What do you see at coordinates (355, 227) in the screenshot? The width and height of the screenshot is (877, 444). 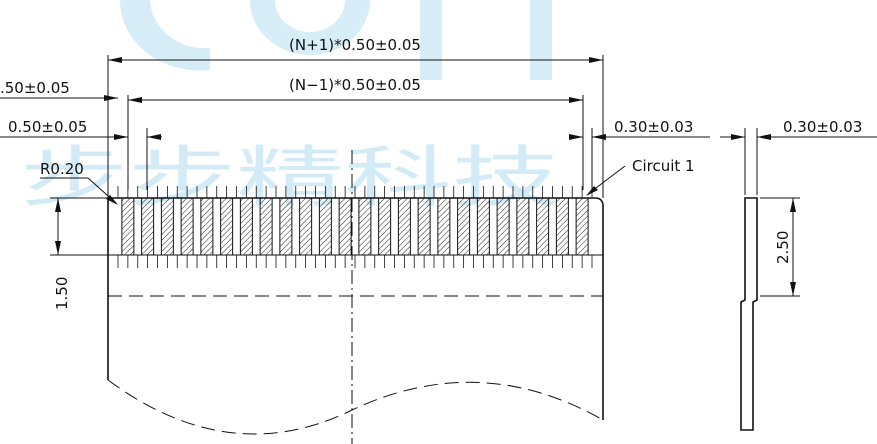 I see `contacts` at bounding box center [355, 227].